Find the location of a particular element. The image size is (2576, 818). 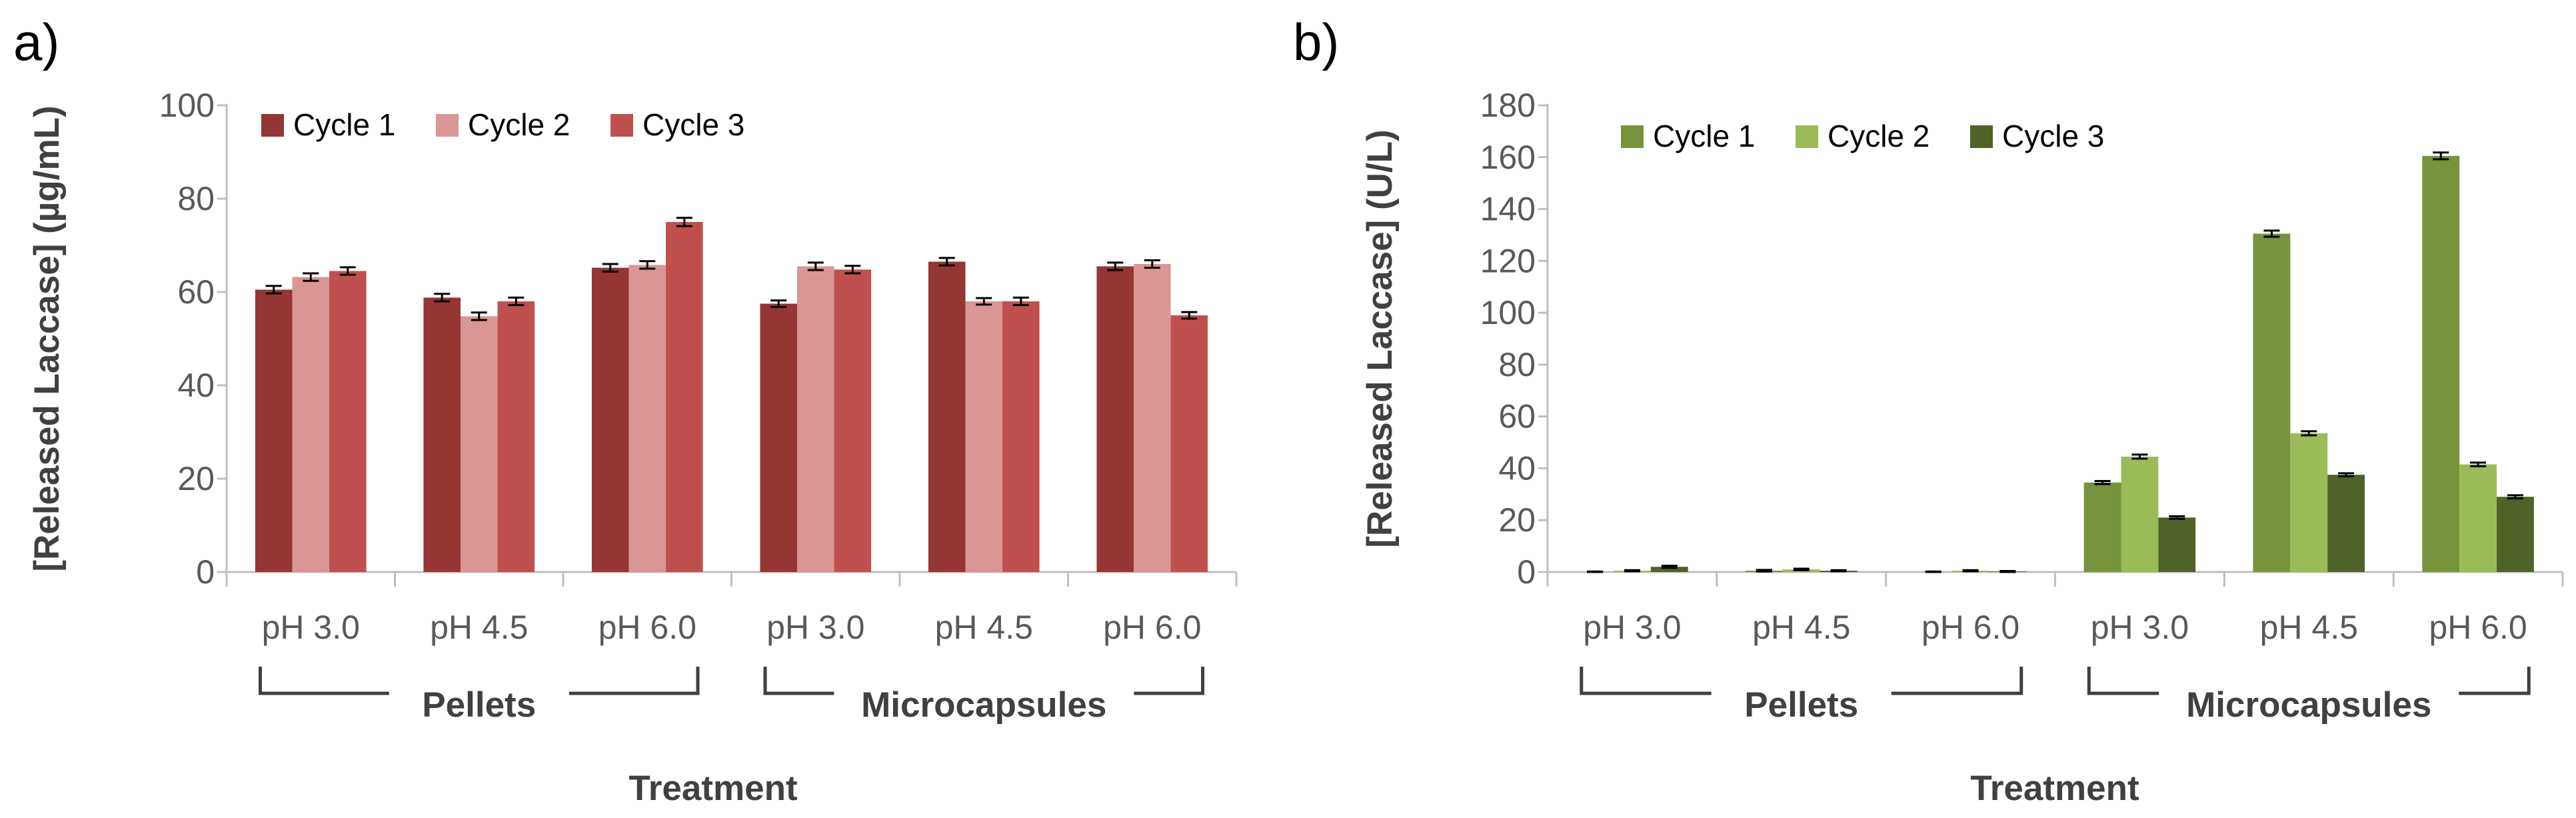

panel-label: b) is located at coordinates (1316, 42).